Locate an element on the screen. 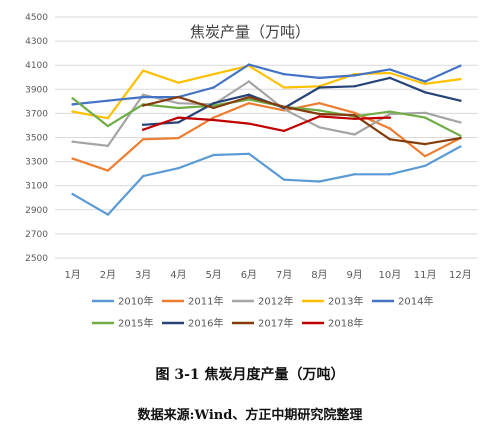 Image resolution: width=500 pixels, height=430 pixels. legend-label: 2014年 is located at coordinates (415, 301).